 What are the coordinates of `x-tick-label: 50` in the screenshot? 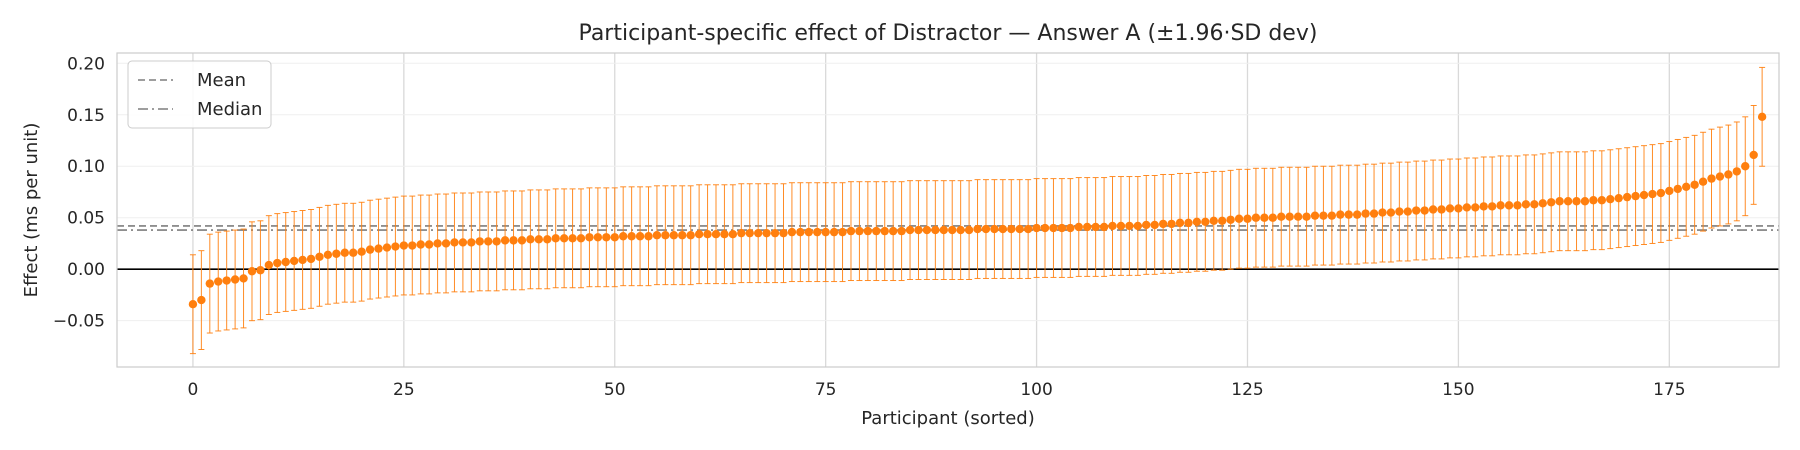 It's located at (615, 390).